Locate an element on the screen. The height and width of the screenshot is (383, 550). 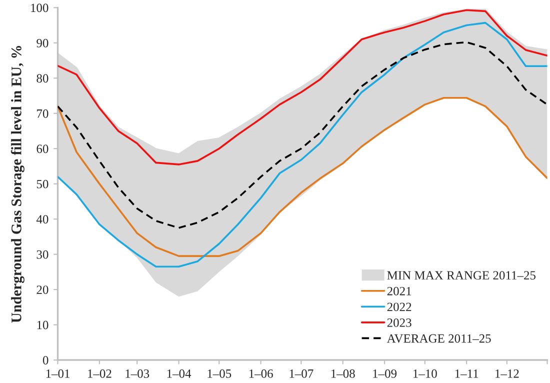
legend-label: 2022 is located at coordinates (399, 307).